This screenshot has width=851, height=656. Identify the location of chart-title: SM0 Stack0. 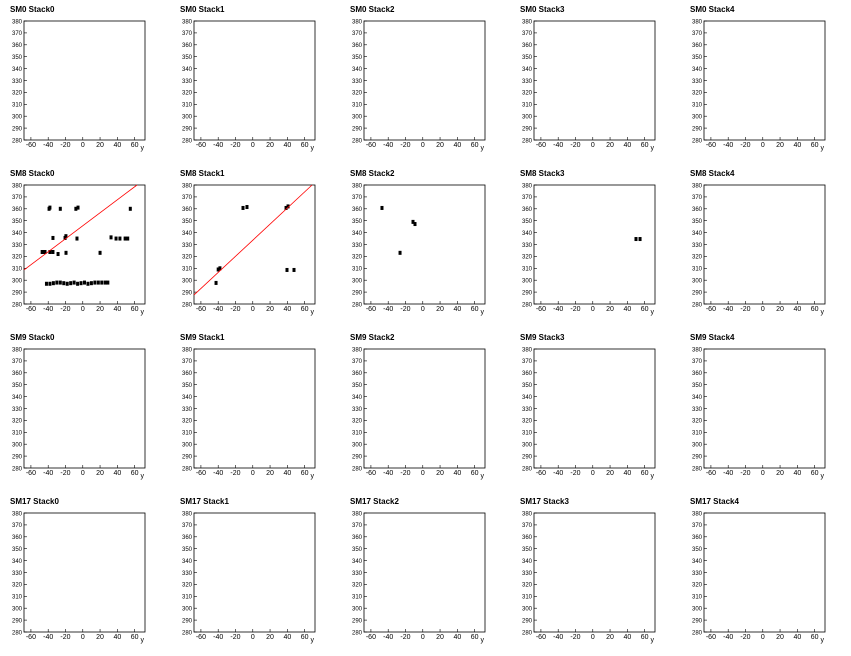
(32, 9).